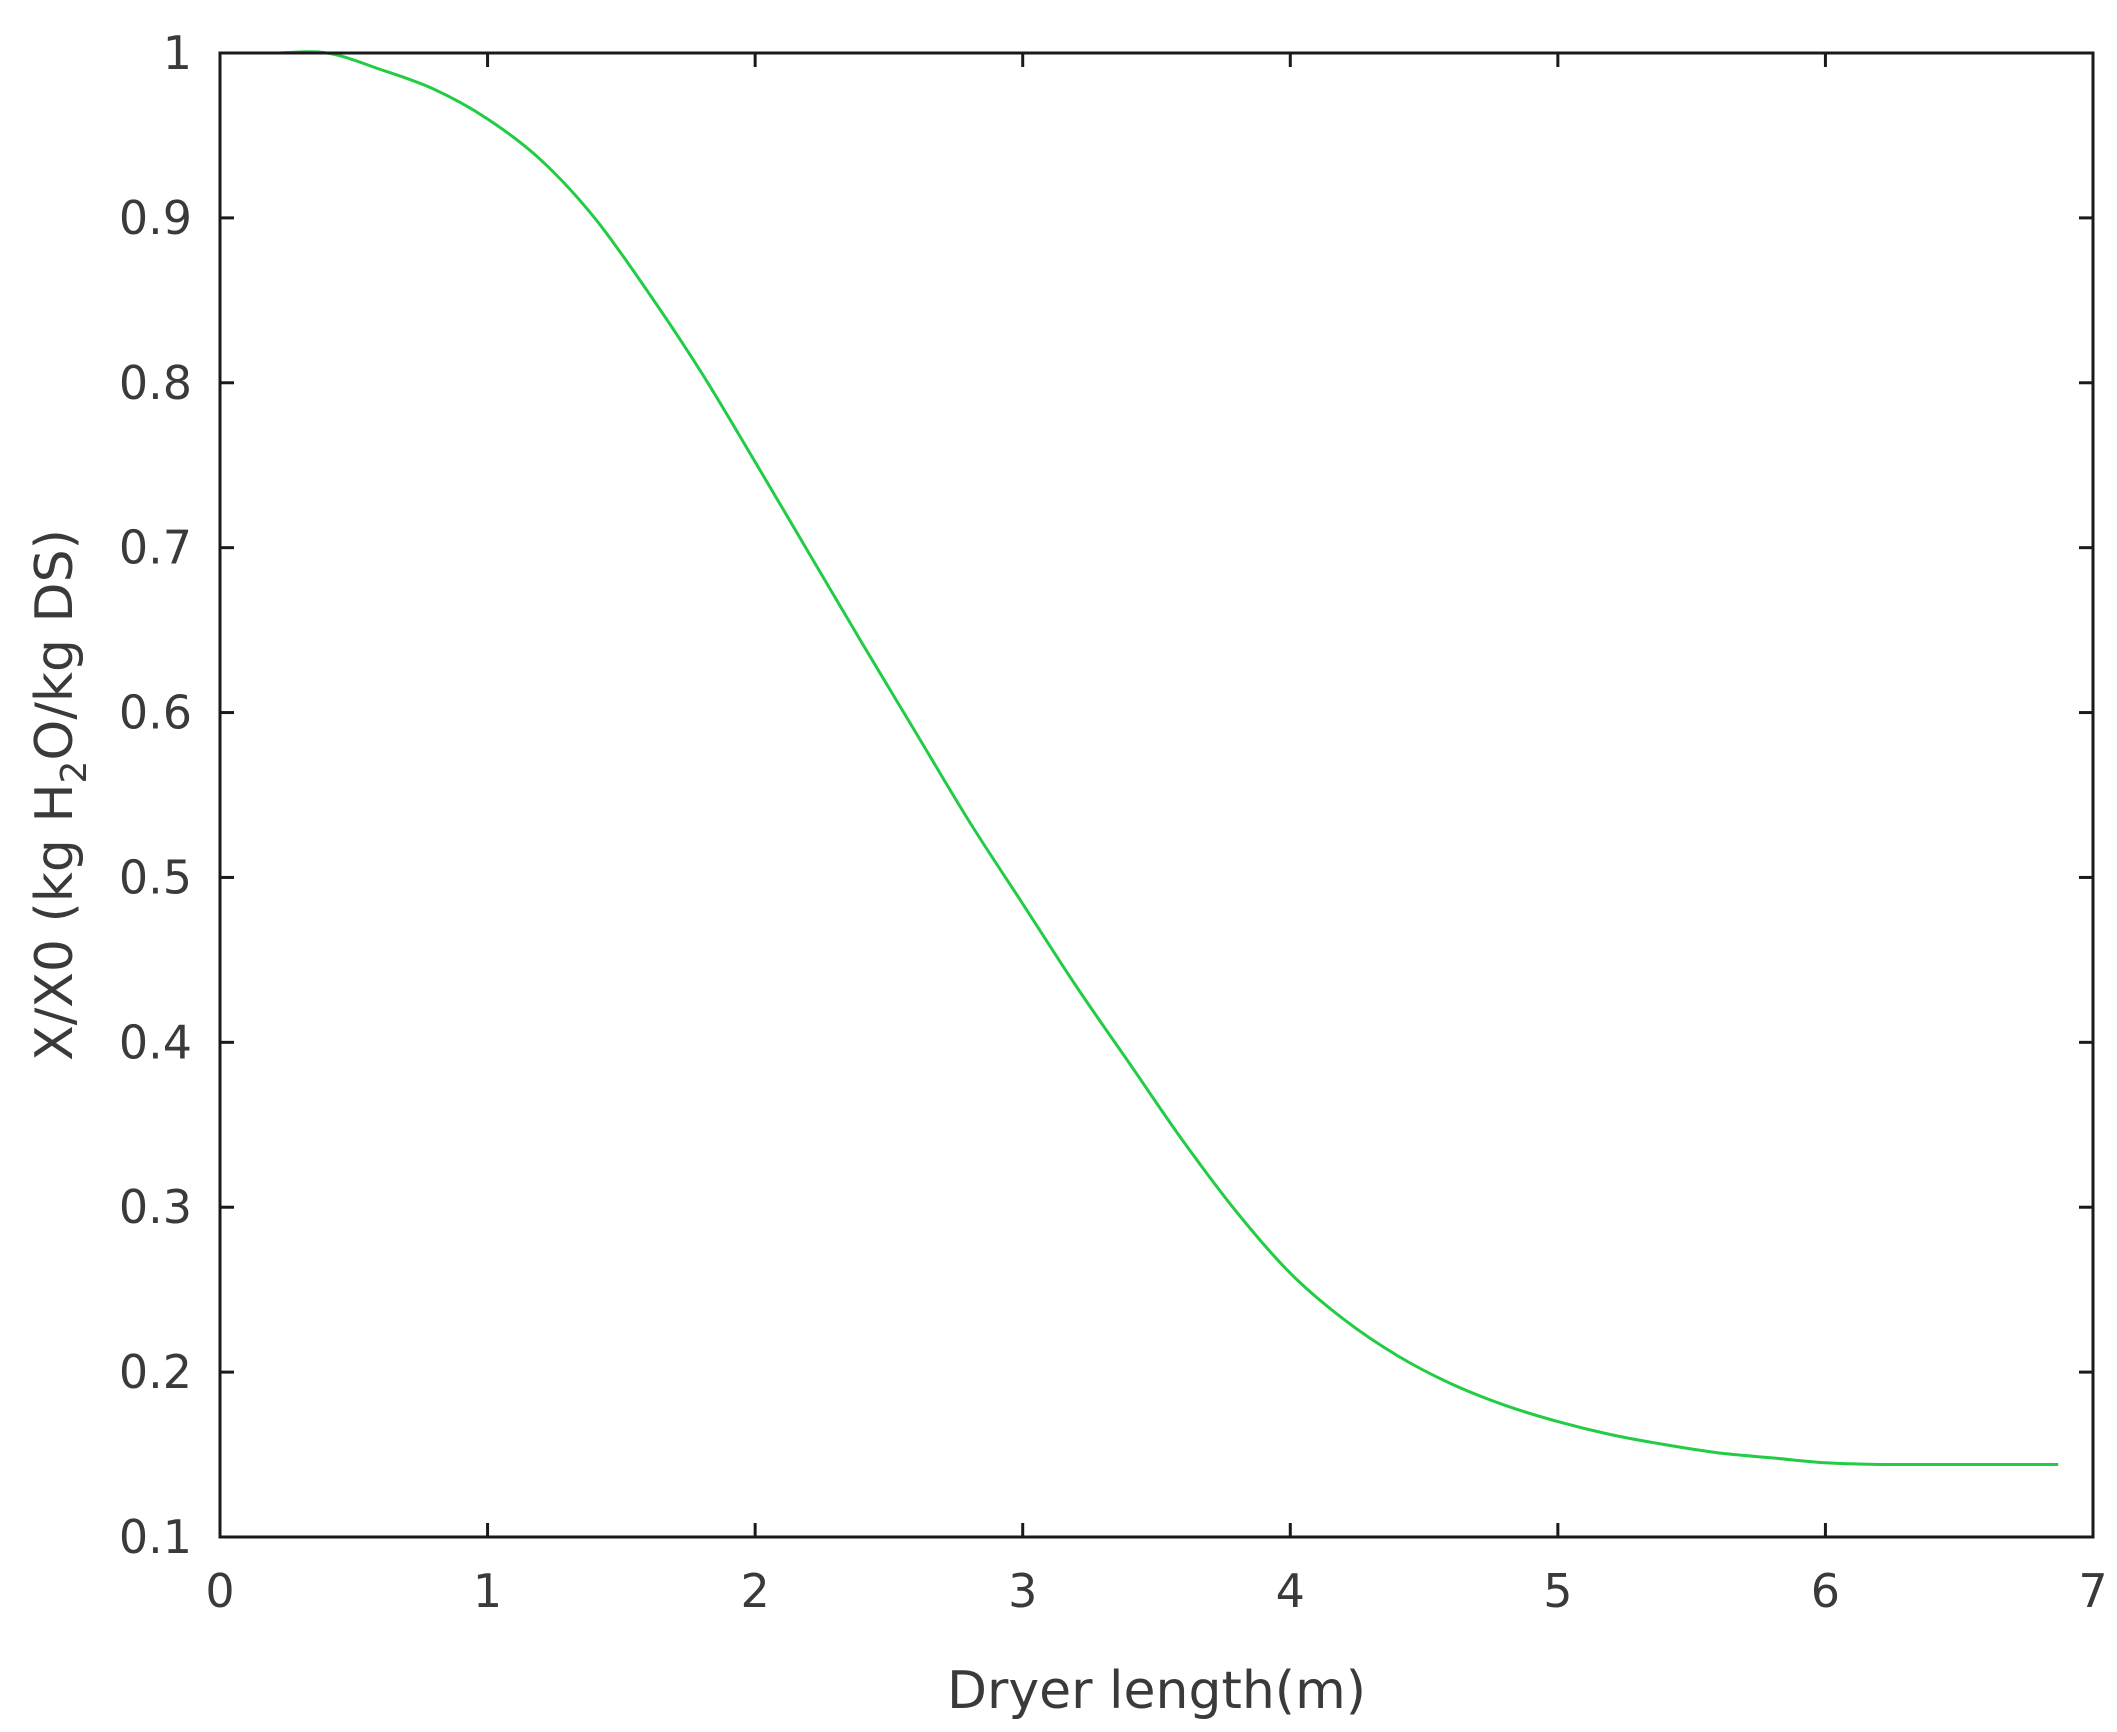  What do you see at coordinates (155, 713) in the screenshot?
I see `y-tick-label: 0.6` at bounding box center [155, 713].